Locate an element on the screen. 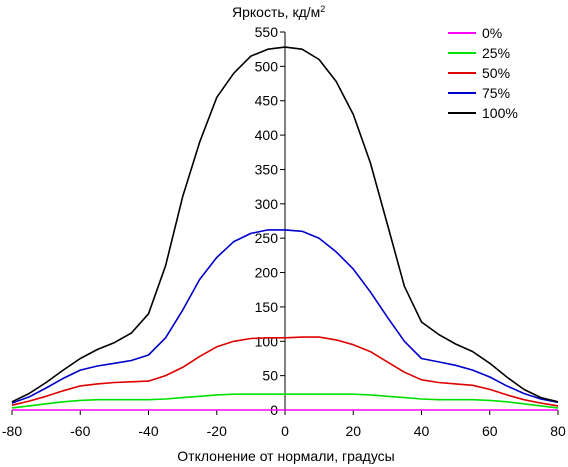  y-tick-label: 350 is located at coordinates (267, 169).